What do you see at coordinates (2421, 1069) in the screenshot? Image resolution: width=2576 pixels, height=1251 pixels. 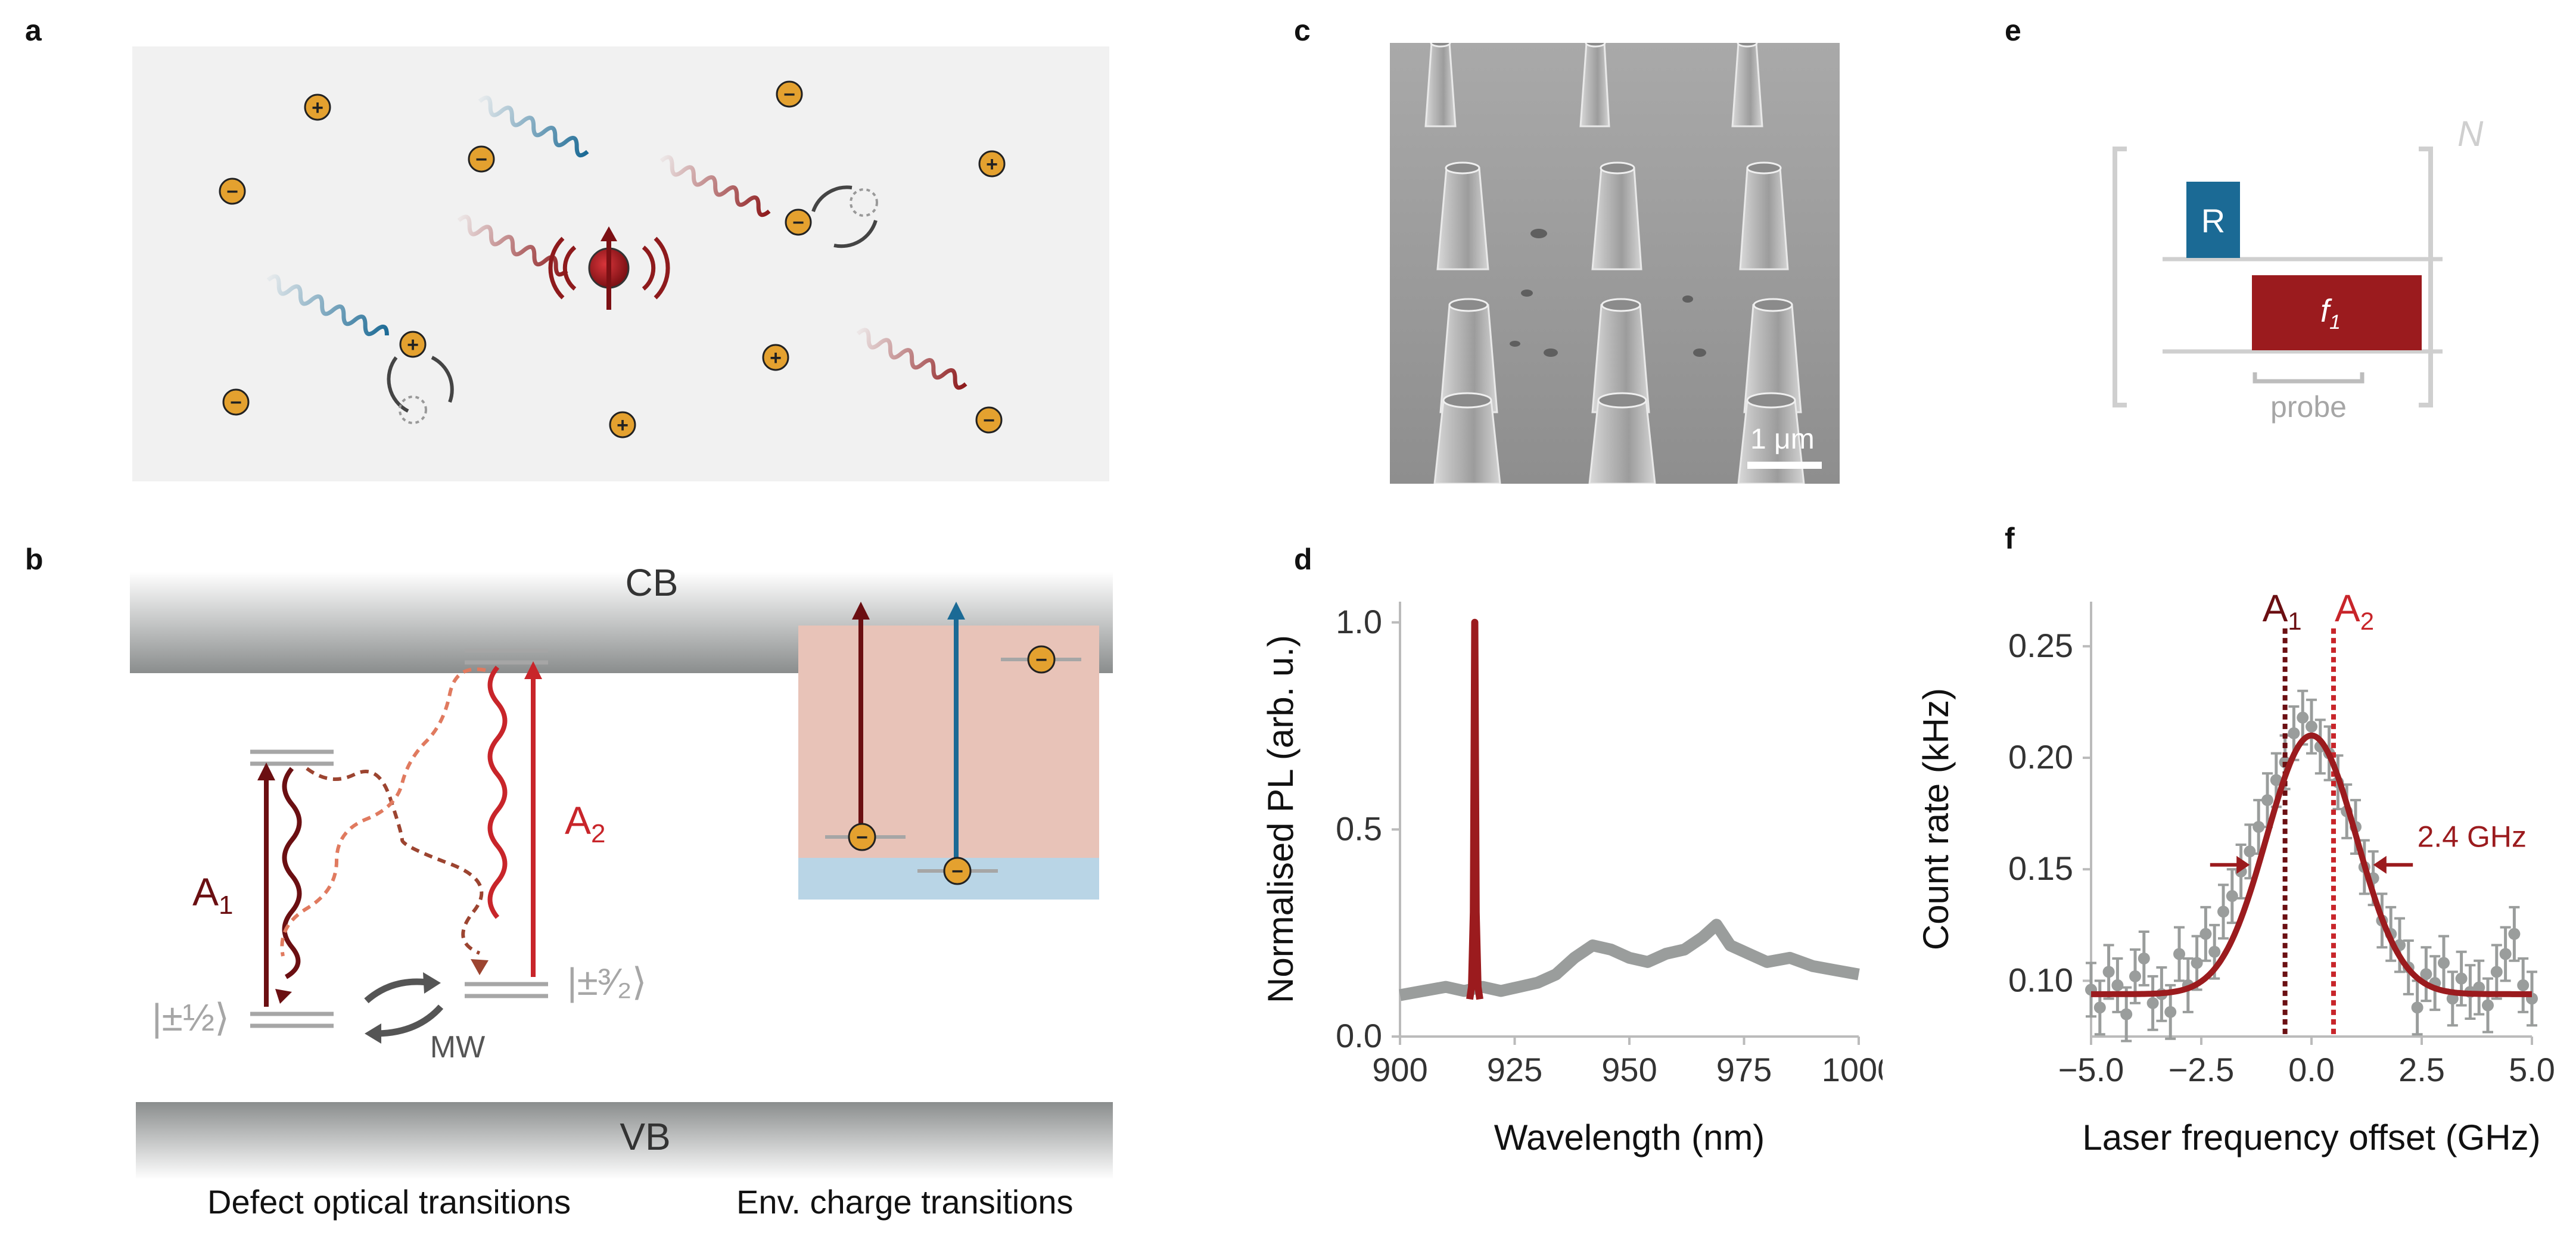 I see `x-tick-label: 2.5` at bounding box center [2421, 1069].